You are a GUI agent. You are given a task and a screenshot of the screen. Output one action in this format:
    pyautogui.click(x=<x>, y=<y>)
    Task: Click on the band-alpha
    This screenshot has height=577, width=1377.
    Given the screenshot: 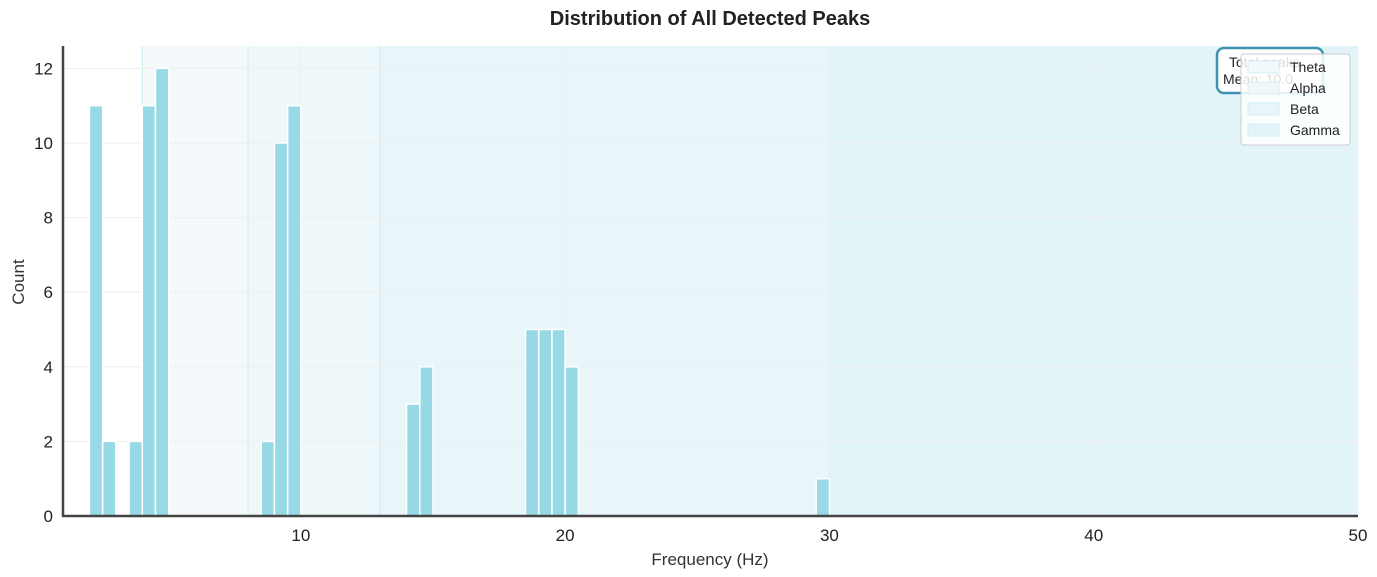 What is the action you would take?
    pyautogui.click(x=314, y=281)
    